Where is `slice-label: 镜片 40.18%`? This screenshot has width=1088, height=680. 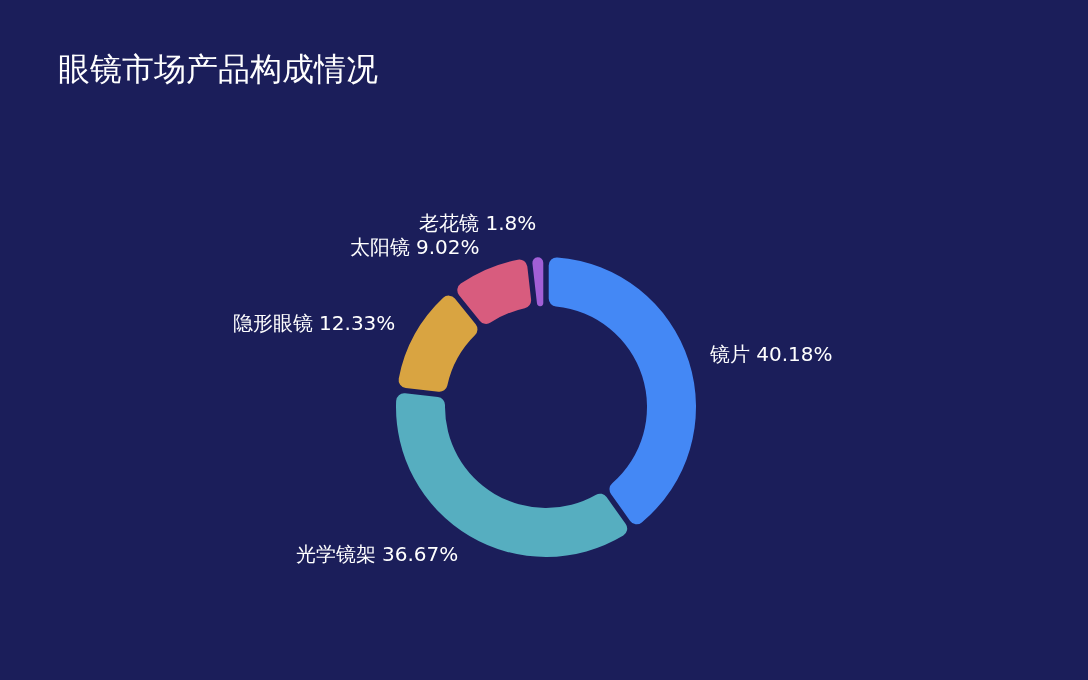 slice-label: 镜片 40.18% is located at coordinates (770, 353).